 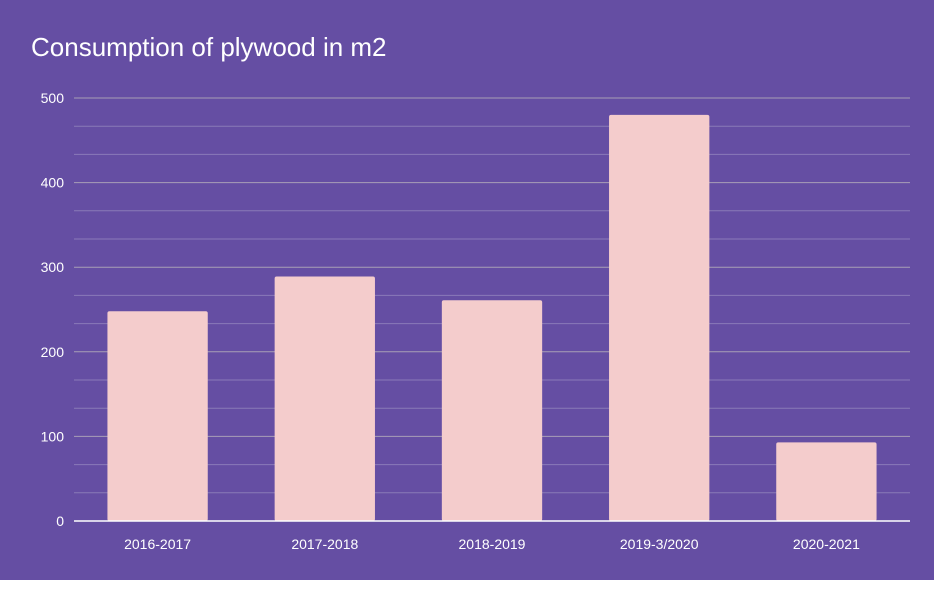 I want to click on y-tick-label: 0, so click(x=60, y=521).